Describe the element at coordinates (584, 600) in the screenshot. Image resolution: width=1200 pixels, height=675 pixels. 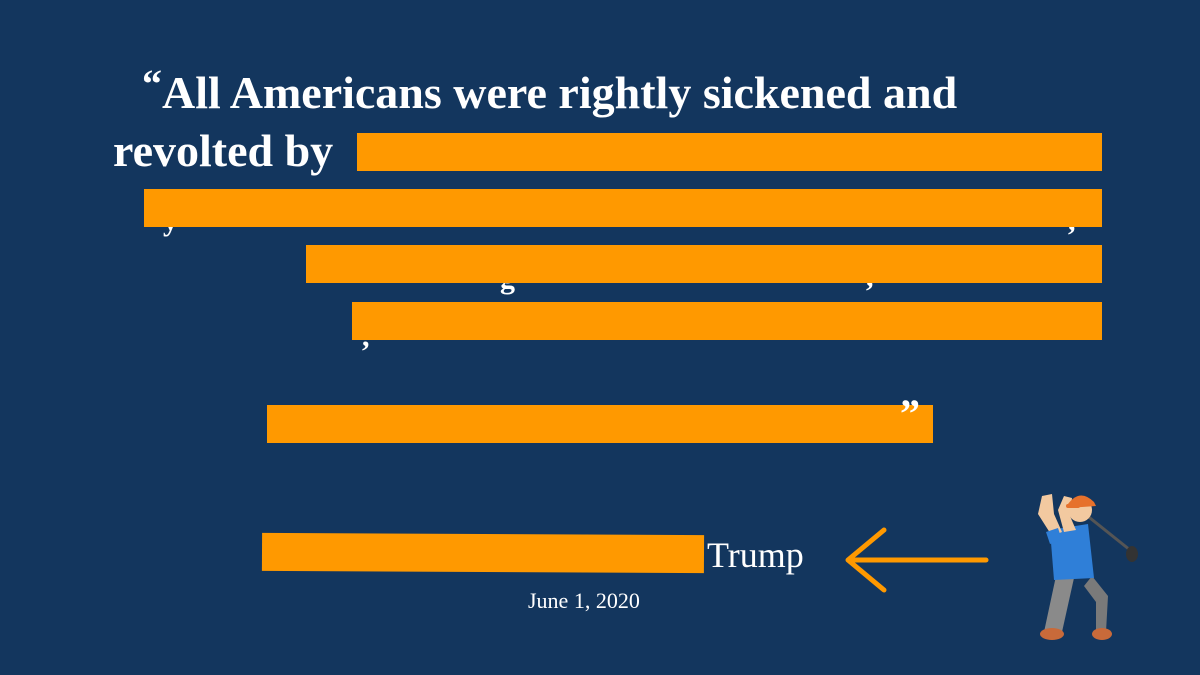
I see `attribution-date: June 1, 2020` at that location.